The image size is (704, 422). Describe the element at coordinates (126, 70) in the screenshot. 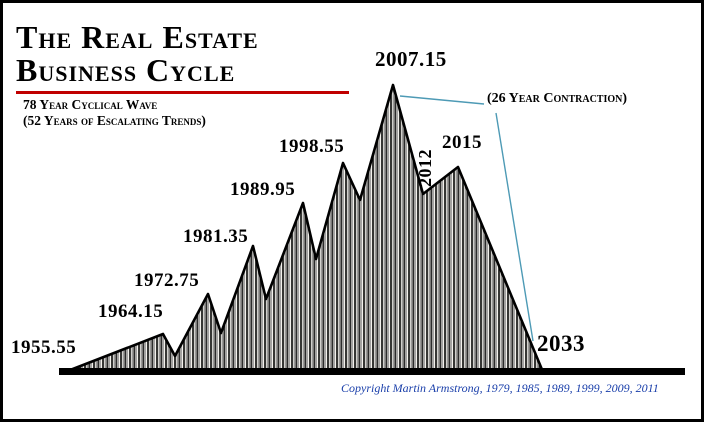

I see `title-line-2: Business Cycle` at that location.